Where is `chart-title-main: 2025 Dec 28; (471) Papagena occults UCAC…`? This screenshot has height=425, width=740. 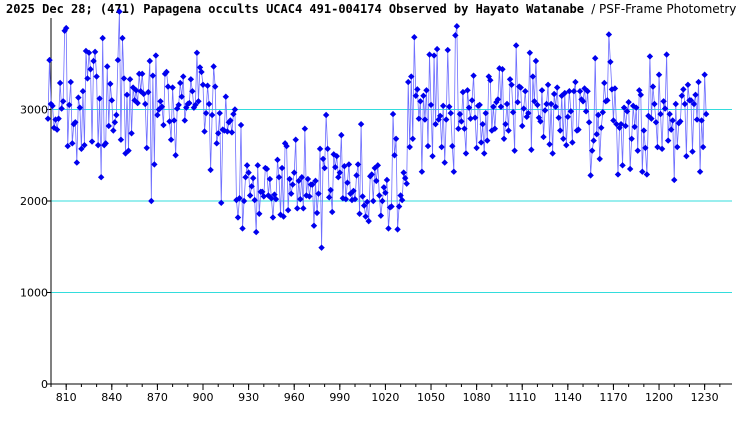 chart-title-main: 2025 Dec 28; (471) Papagena occults UCAC… is located at coordinates (295, 9).